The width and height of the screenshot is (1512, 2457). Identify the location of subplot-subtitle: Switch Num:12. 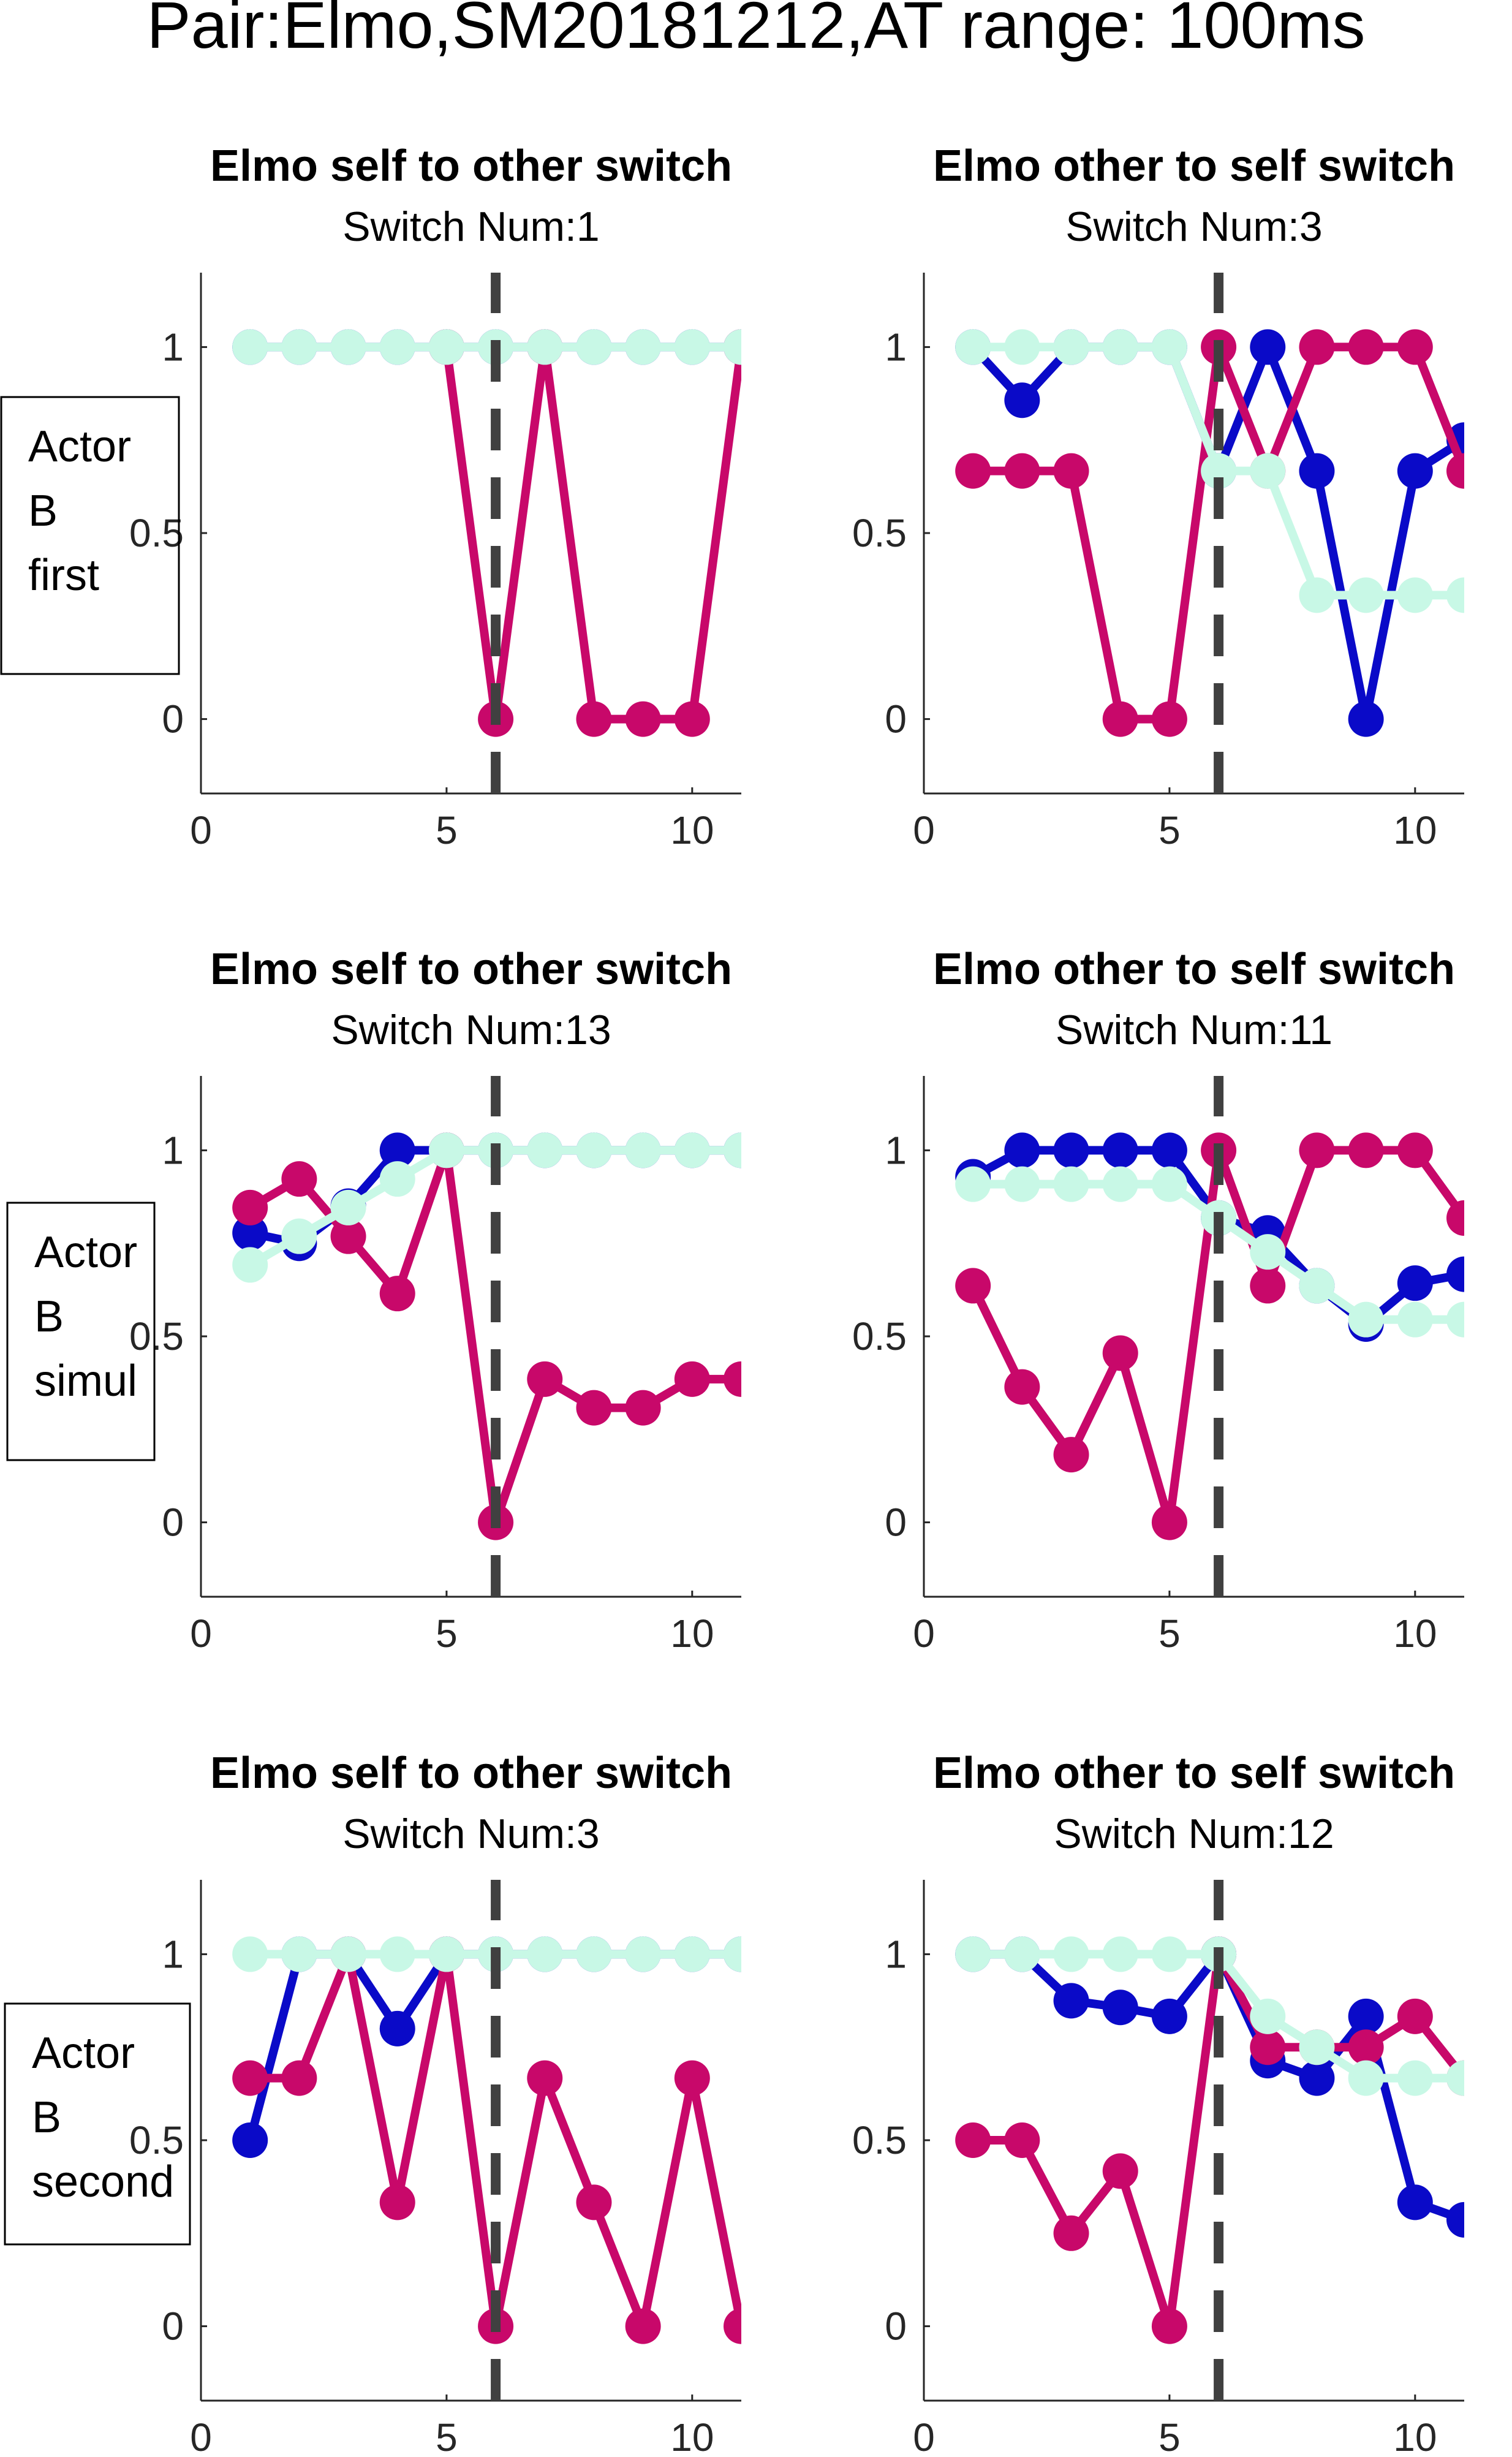
(1194, 1834).